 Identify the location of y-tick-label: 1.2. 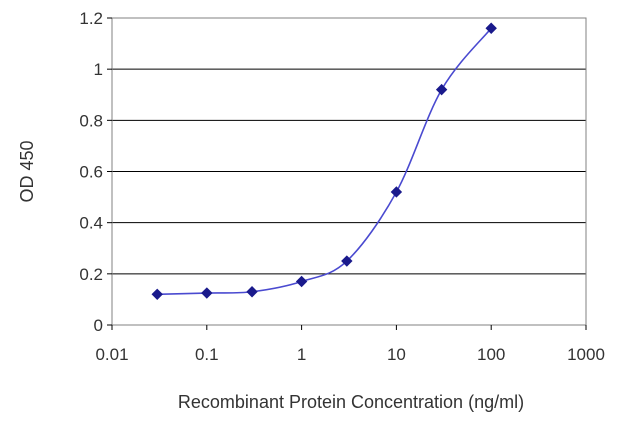
(91, 18).